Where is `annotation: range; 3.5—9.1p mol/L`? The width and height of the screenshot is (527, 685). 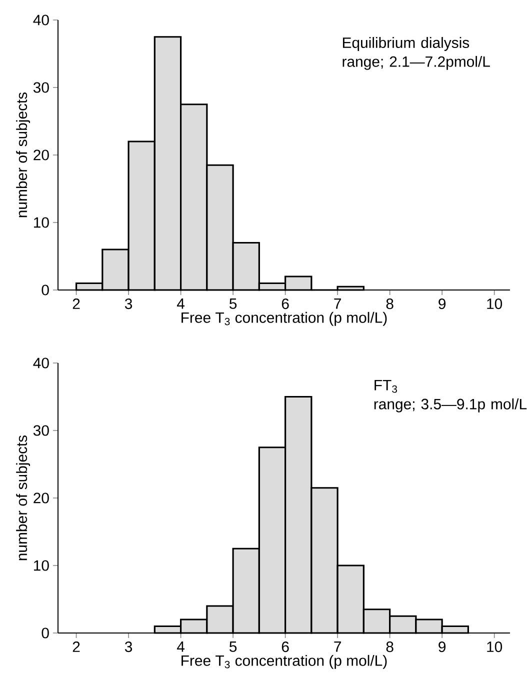 annotation: range; 3.5—9.1p mol/L is located at coordinates (450, 405).